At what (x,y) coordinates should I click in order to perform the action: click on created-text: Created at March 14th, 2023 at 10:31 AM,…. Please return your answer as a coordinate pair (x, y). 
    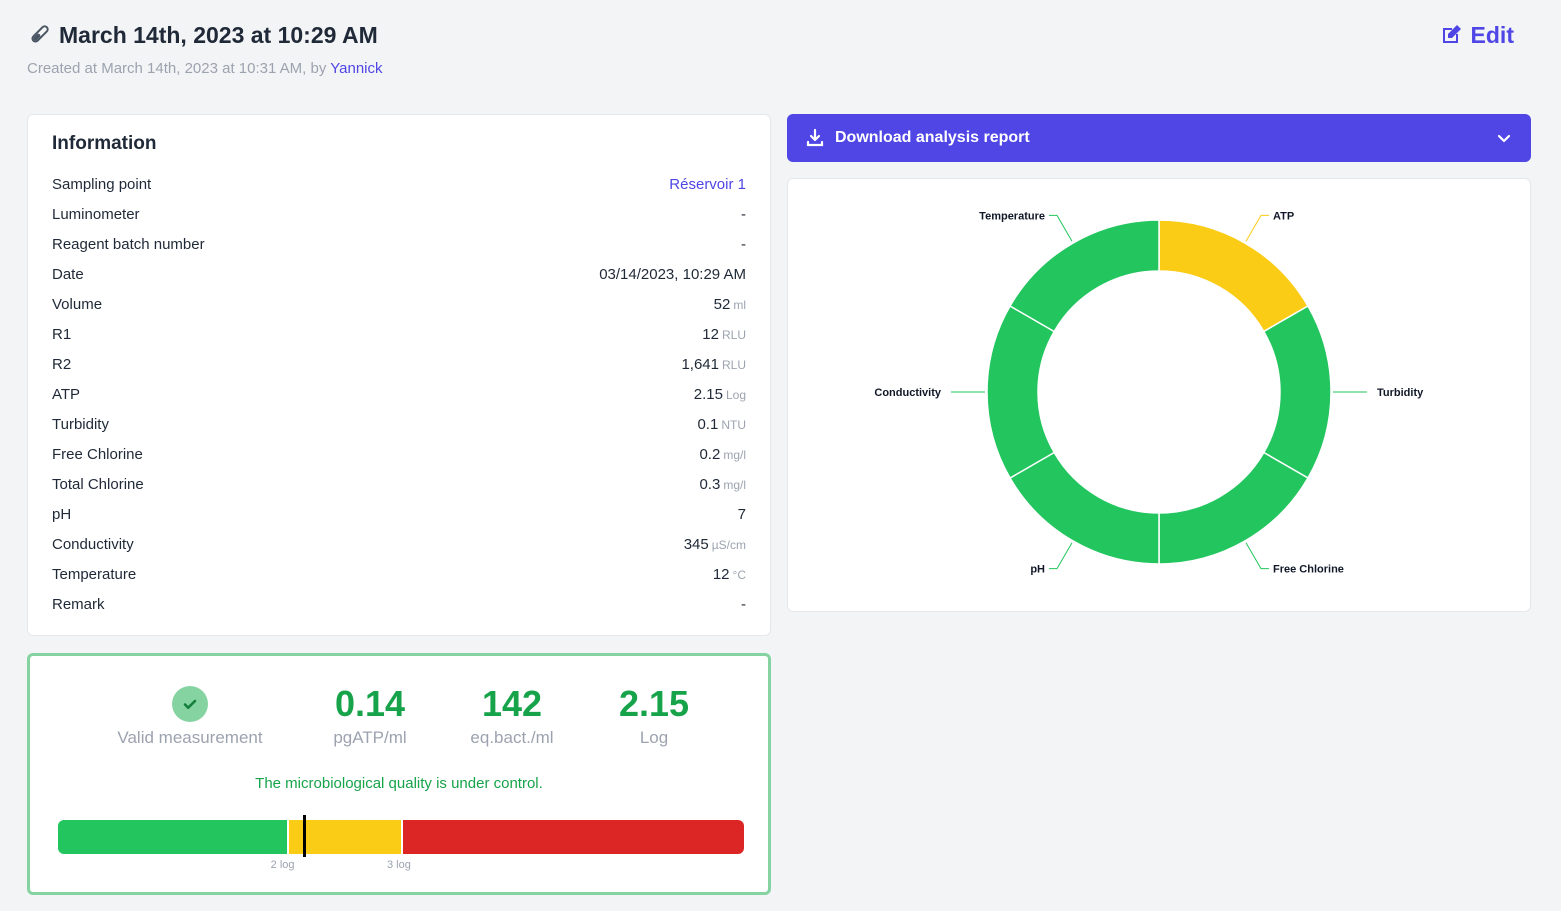
    Looking at the image, I should click on (177, 68).